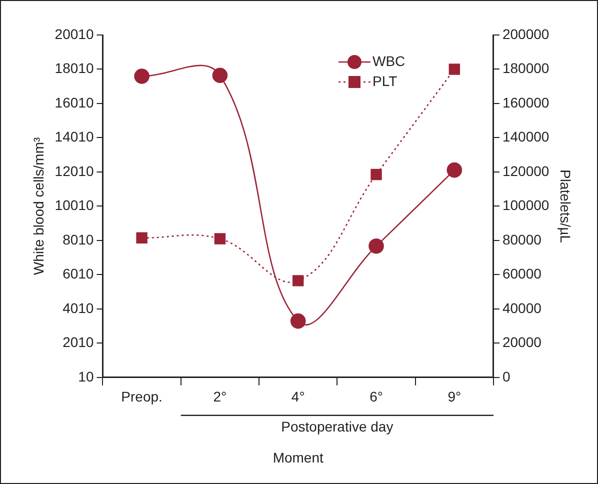  What do you see at coordinates (526, 205) in the screenshot?
I see `y2-tick-label: 100000` at bounding box center [526, 205].